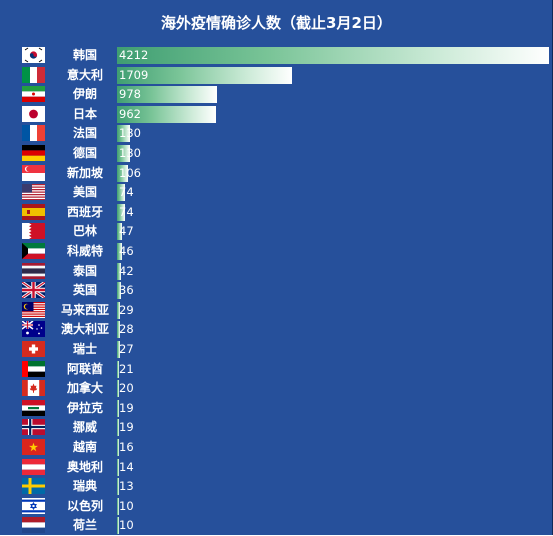 This screenshot has height=536, width=553. Describe the element at coordinates (126, 192) in the screenshot. I see `bar-value-label: 74` at that location.